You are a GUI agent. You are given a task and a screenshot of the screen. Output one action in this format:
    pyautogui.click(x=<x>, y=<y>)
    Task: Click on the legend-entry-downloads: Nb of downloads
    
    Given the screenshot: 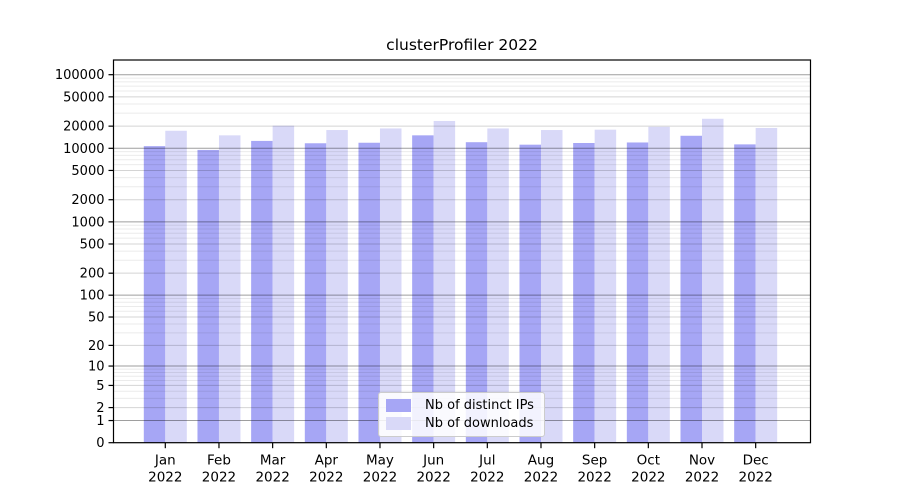 What is the action you would take?
    pyautogui.click(x=461, y=423)
    